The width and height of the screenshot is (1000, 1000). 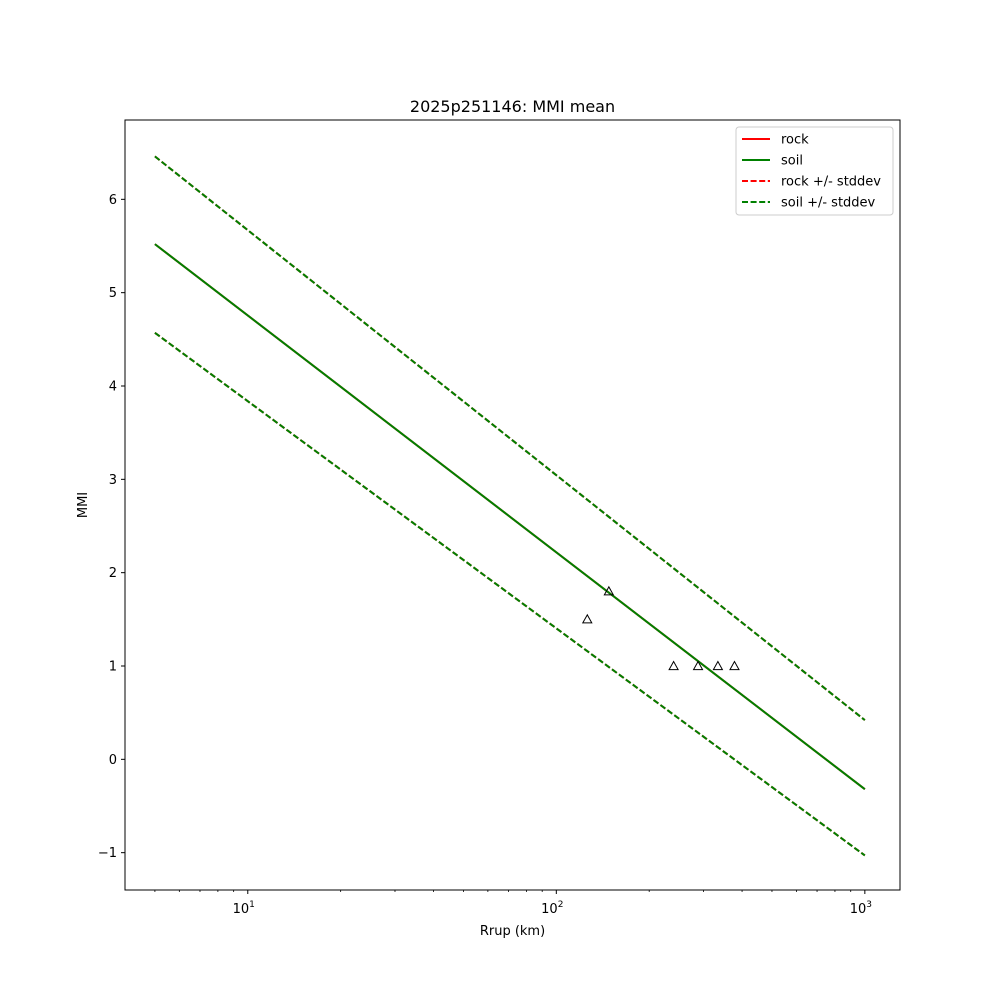 What do you see at coordinates (113, 760) in the screenshot?
I see `y-tick-label: 0` at bounding box center [113, 760].